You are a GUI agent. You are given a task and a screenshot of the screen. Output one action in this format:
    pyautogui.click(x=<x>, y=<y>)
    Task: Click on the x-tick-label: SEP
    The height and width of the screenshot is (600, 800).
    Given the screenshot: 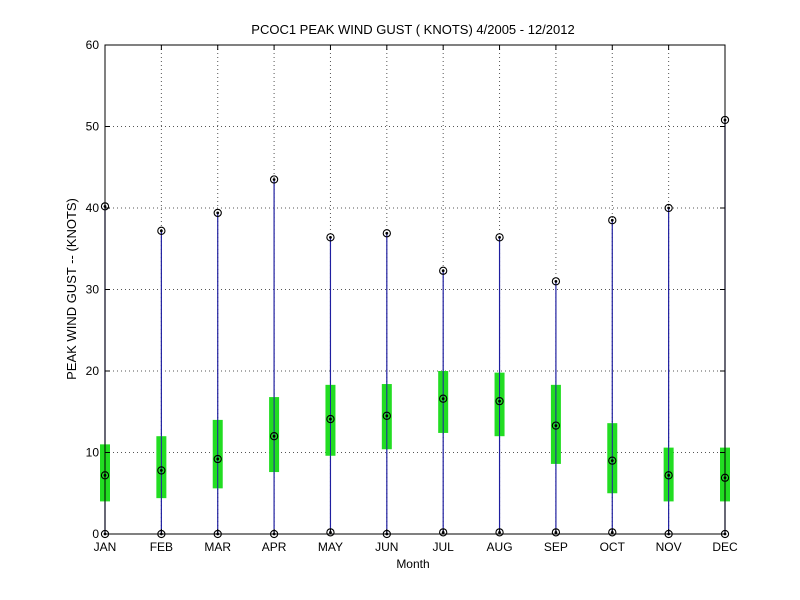 What is the action you would take?
    pyautogui.click(x=556, y=547)
    